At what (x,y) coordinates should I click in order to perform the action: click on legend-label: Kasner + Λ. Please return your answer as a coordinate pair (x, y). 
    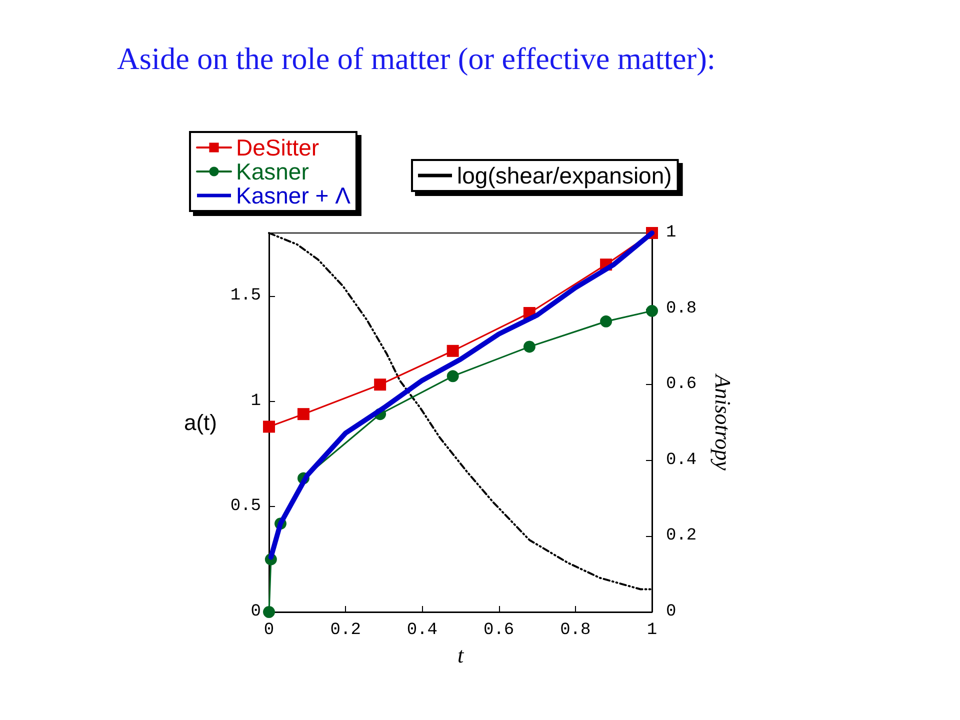
    Looking at the image, I should click on (294, 195).